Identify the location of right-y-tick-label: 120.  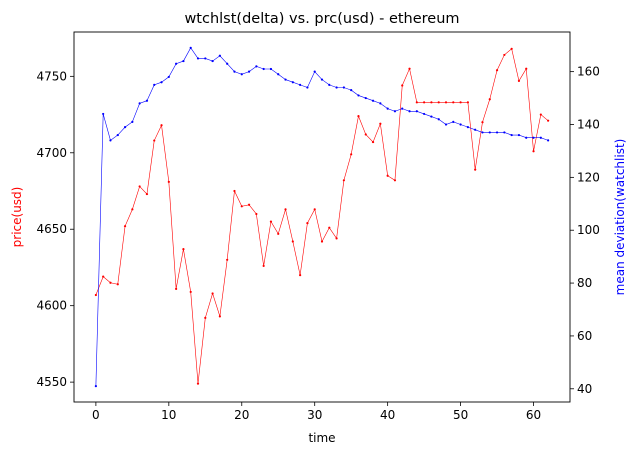
(588, 177).